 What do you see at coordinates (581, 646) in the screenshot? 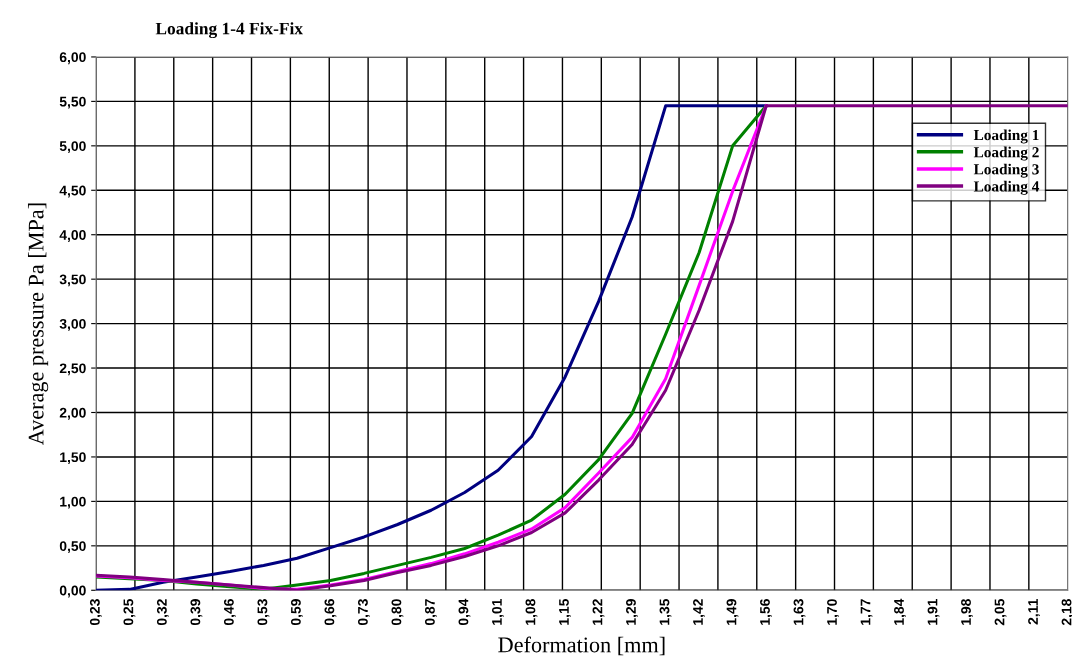
I see `x-axis-title: Deformation [mm]` at bounding box center [581, 646].